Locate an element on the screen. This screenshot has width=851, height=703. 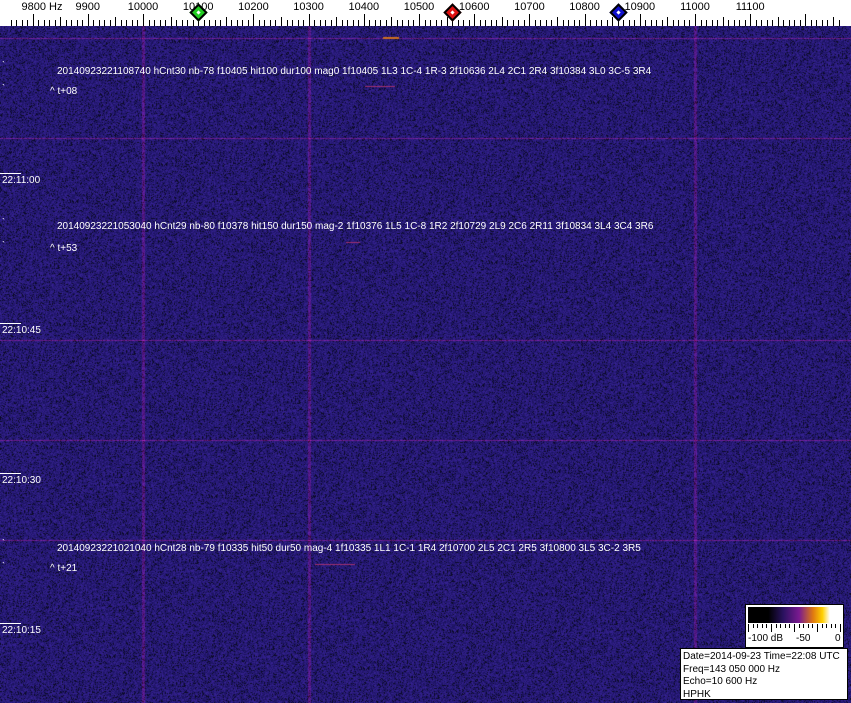
frequency-text: Freq=143 050 000 Hz is located at coordinates (732, 669).